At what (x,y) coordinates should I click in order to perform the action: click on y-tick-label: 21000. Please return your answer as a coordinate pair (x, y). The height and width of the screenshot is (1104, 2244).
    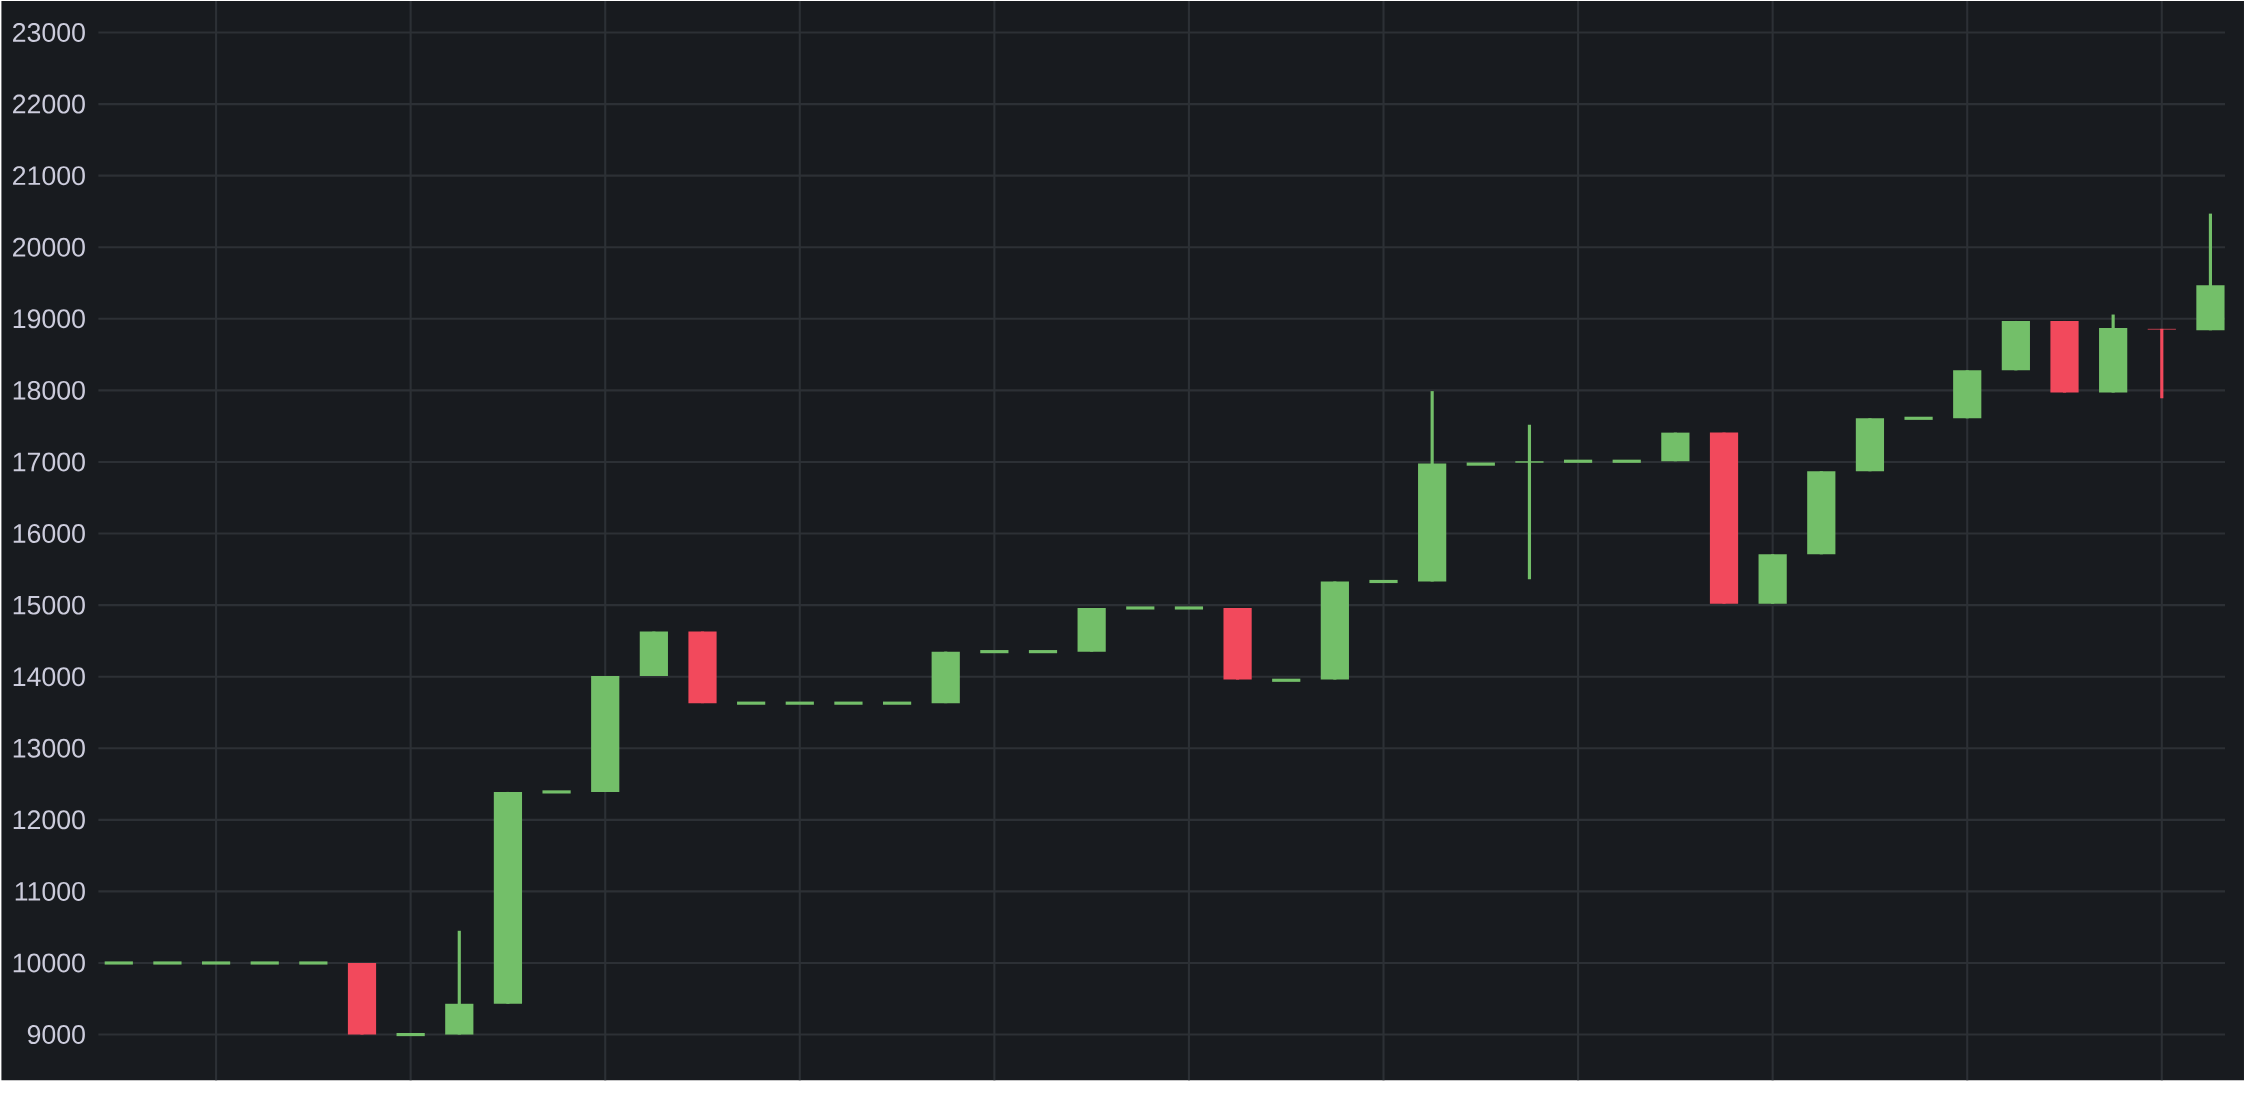
    Looking at the image, I should click on (49, 175).